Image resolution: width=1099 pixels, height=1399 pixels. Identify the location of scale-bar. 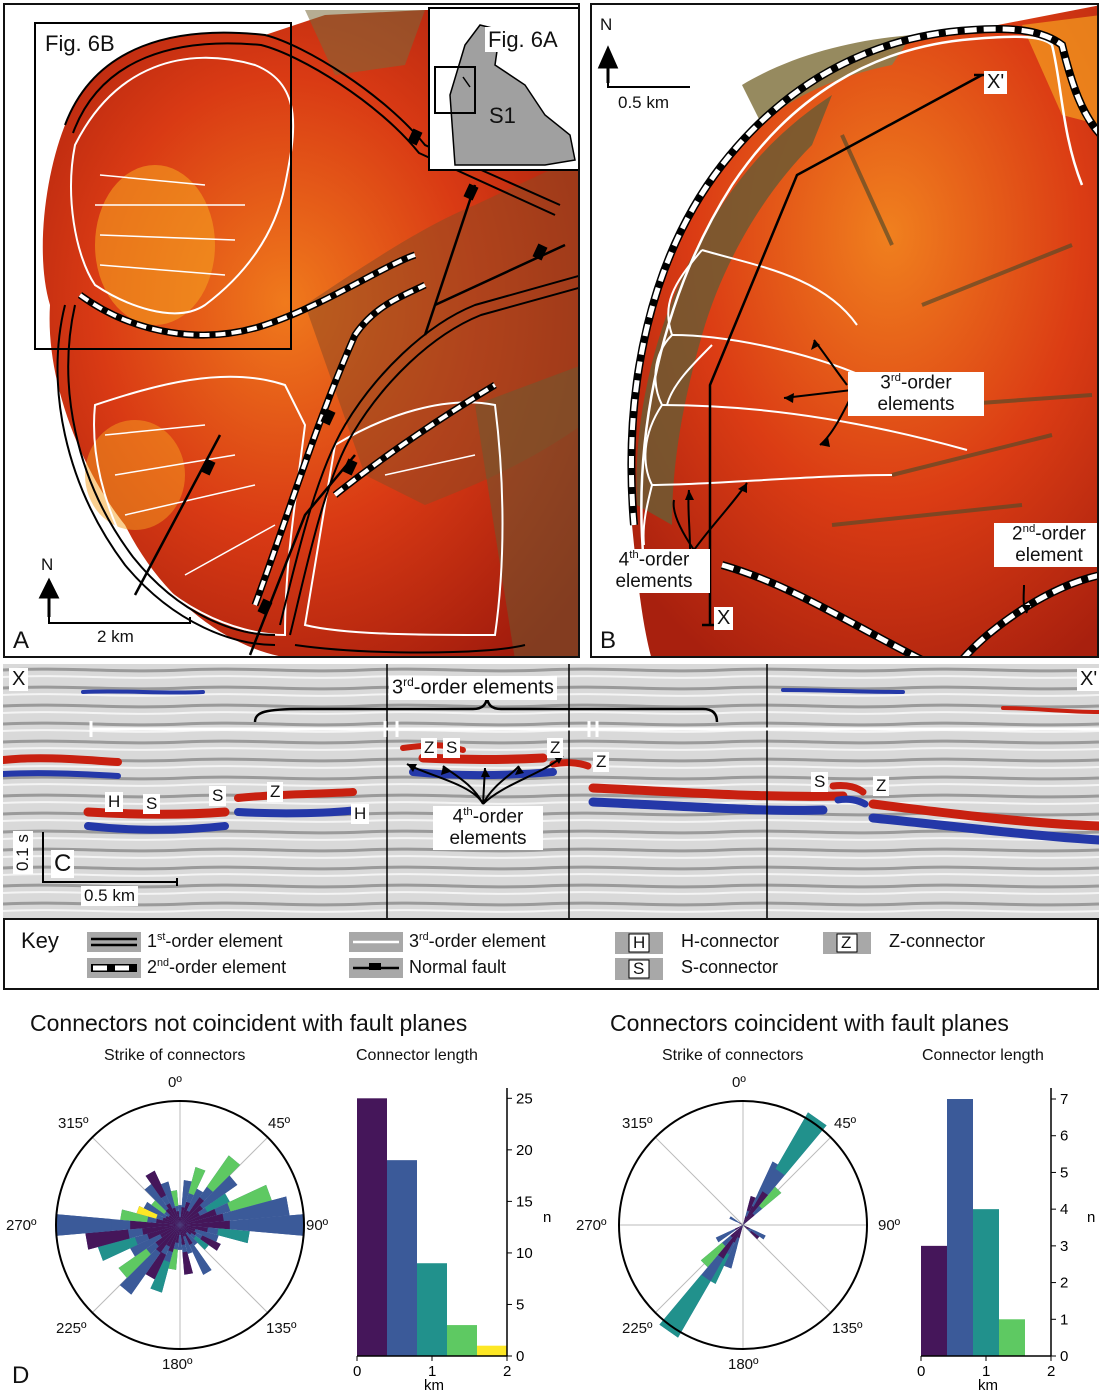
(648, 85).